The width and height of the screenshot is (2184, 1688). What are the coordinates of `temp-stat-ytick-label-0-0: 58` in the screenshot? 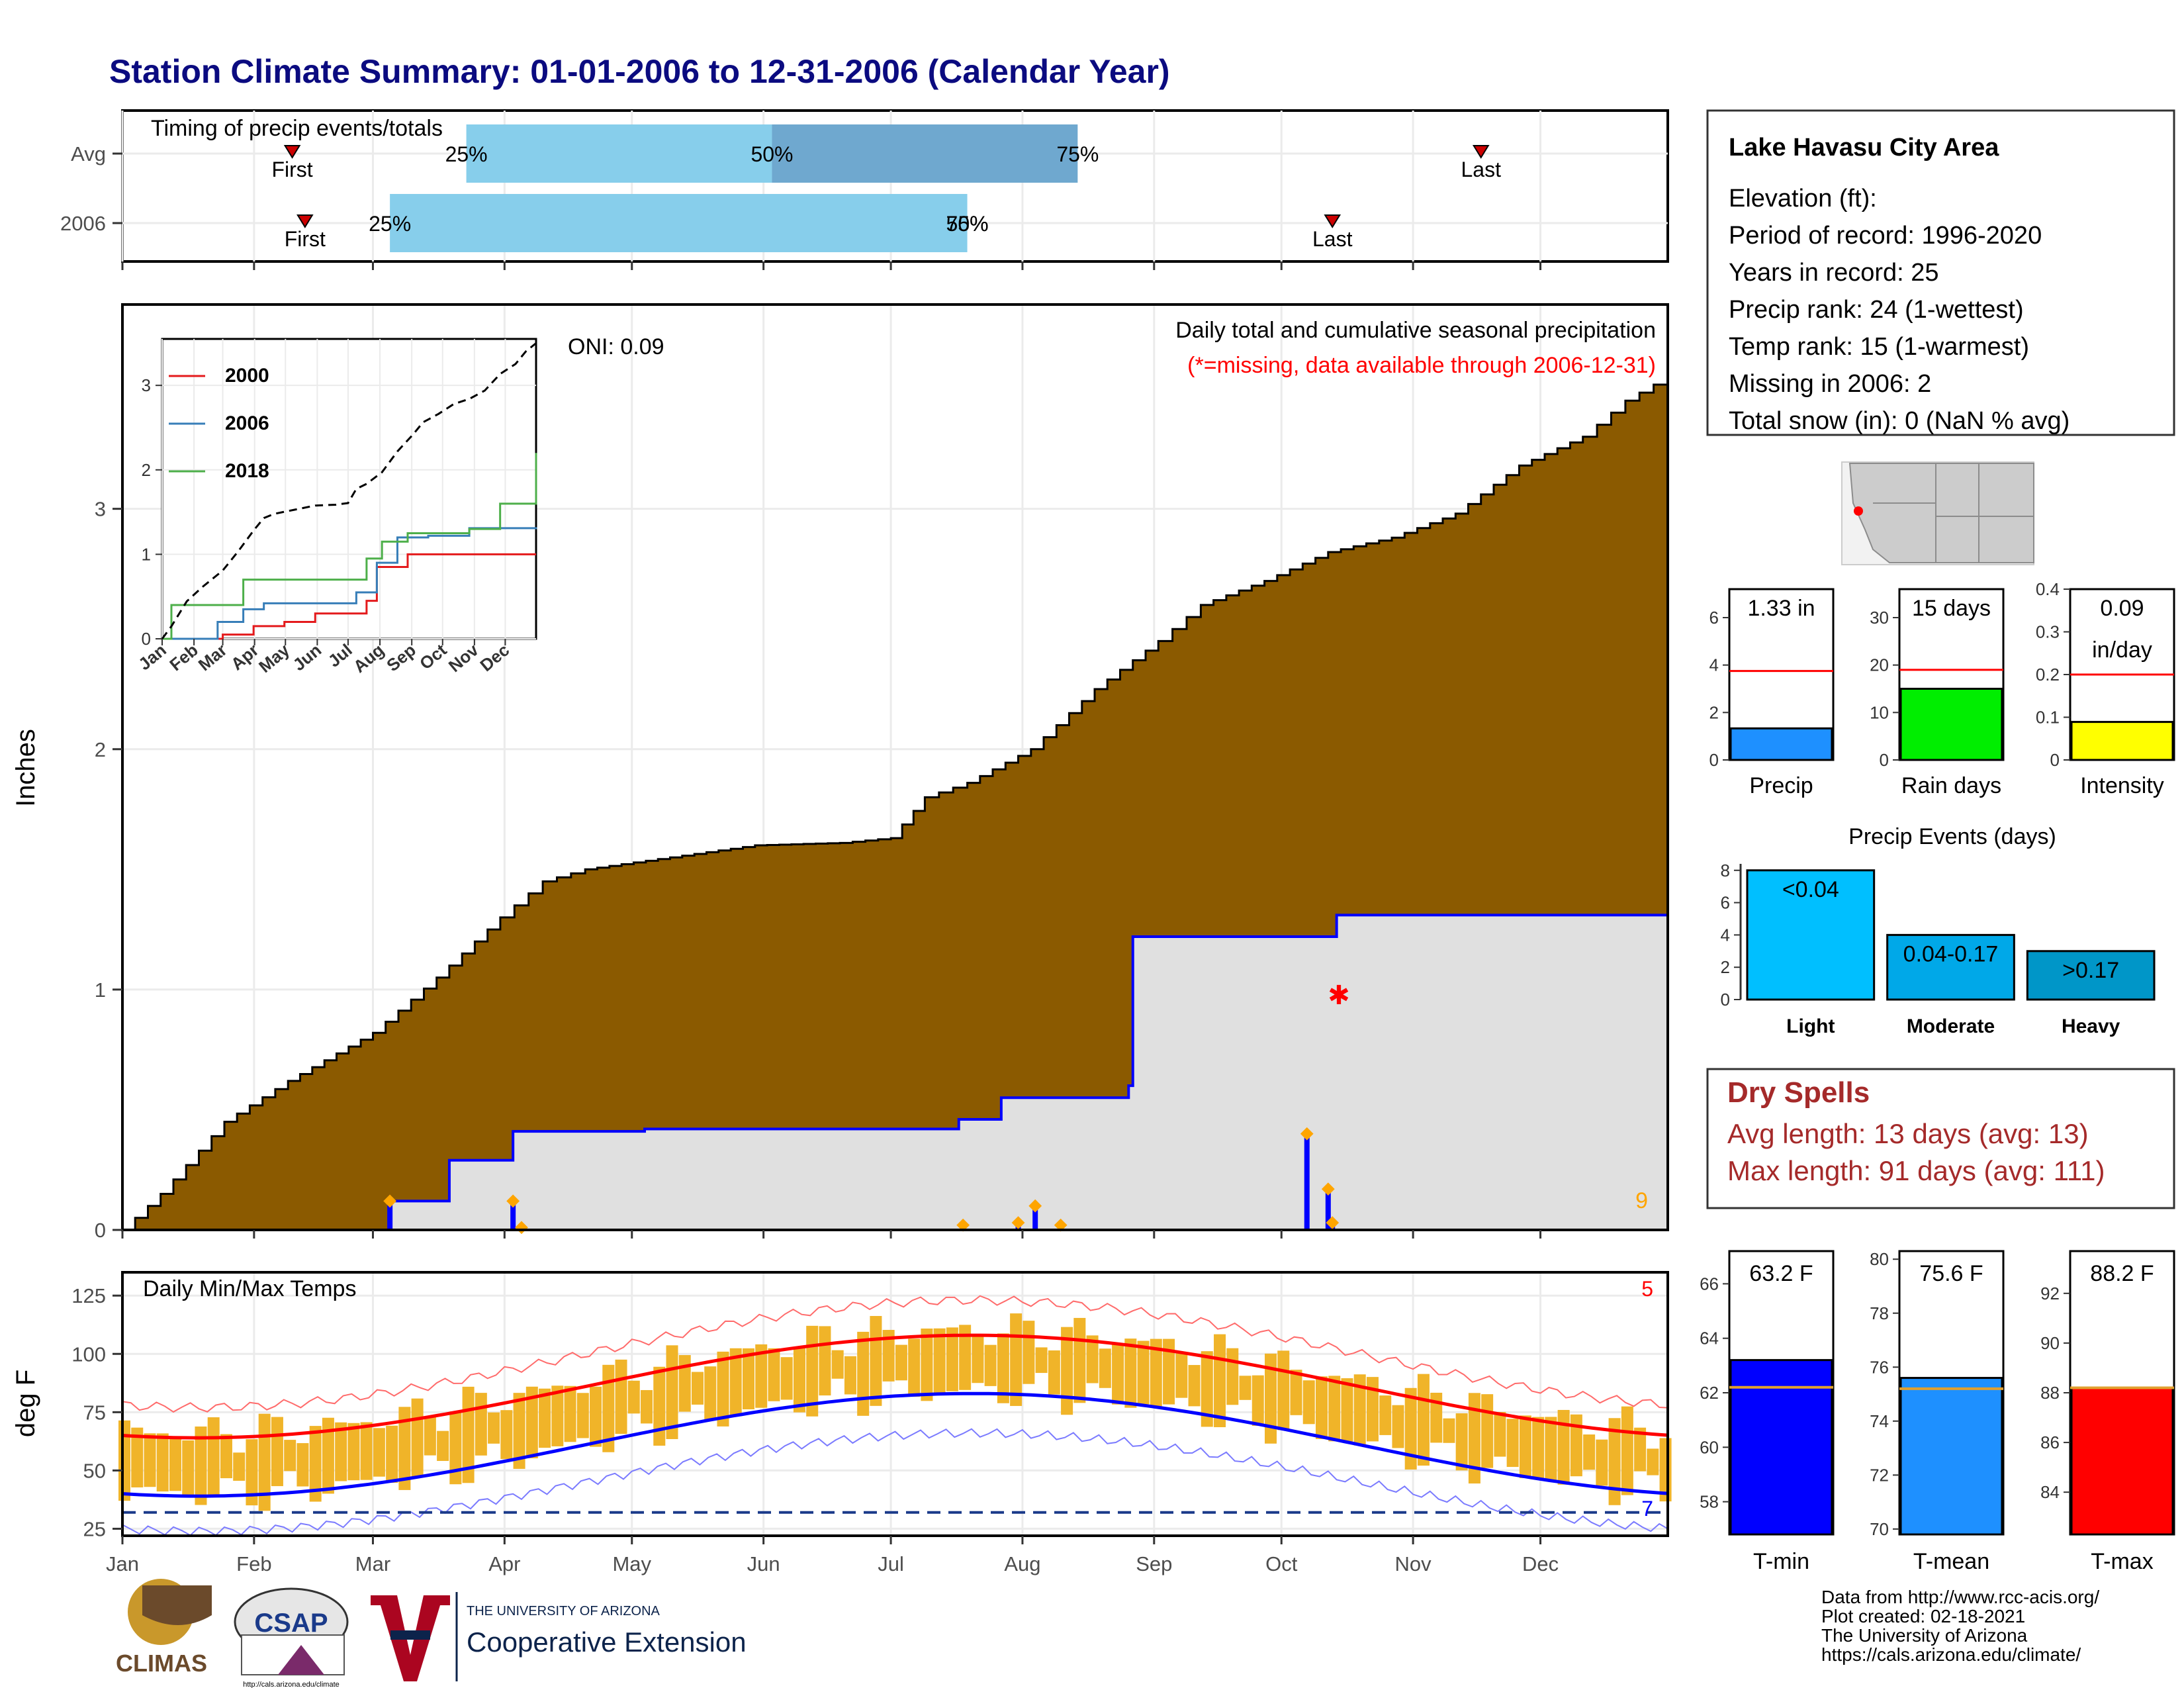 It's located at (1709, 1502).